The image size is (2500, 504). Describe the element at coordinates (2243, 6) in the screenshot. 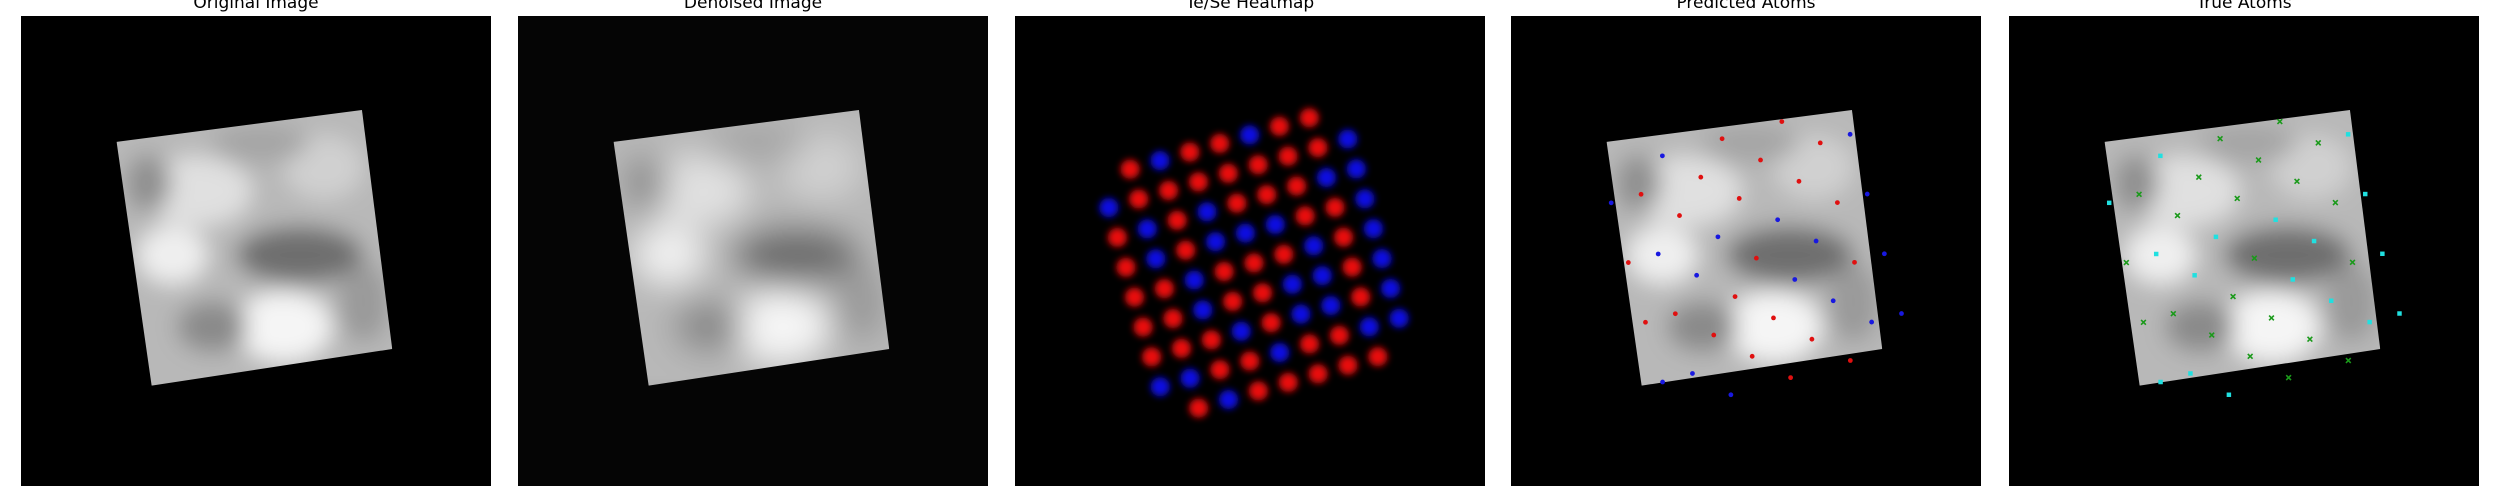

I see `panel-title: True Atoms` at that location.